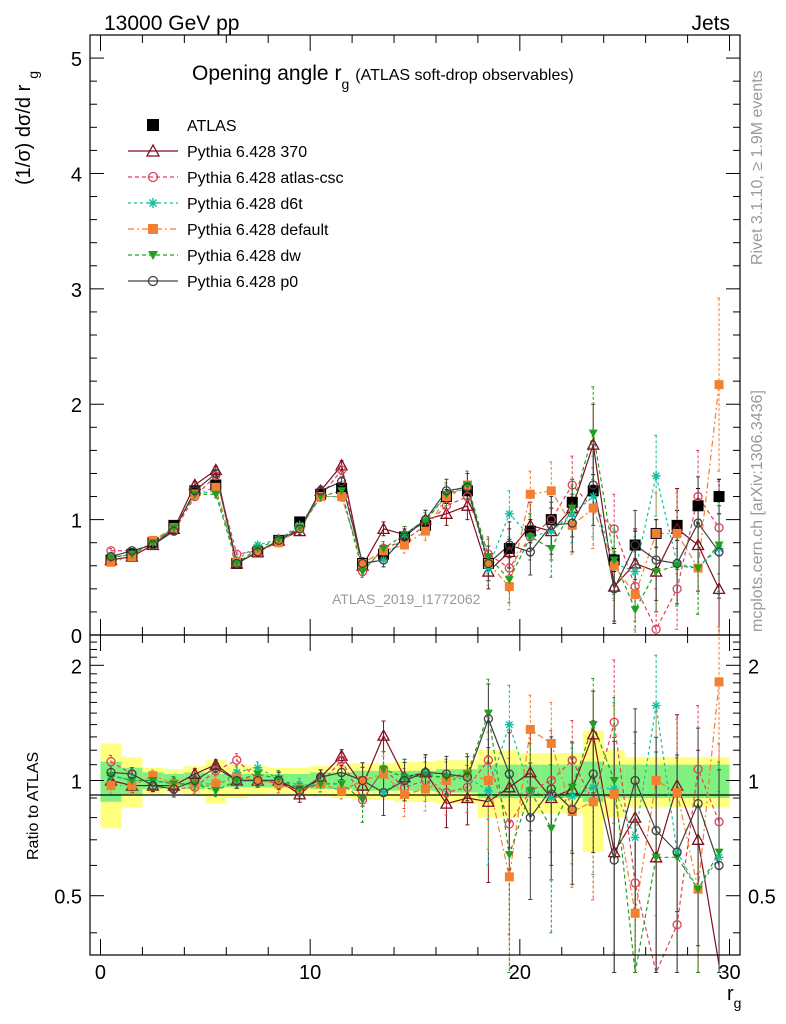 The width and height of the screenshot is (786, 1024). What do you see at coordinates (738, 1003) in the screenshot?
I see `x-axis-title-sub: g` at bounding box center [738, 1003].